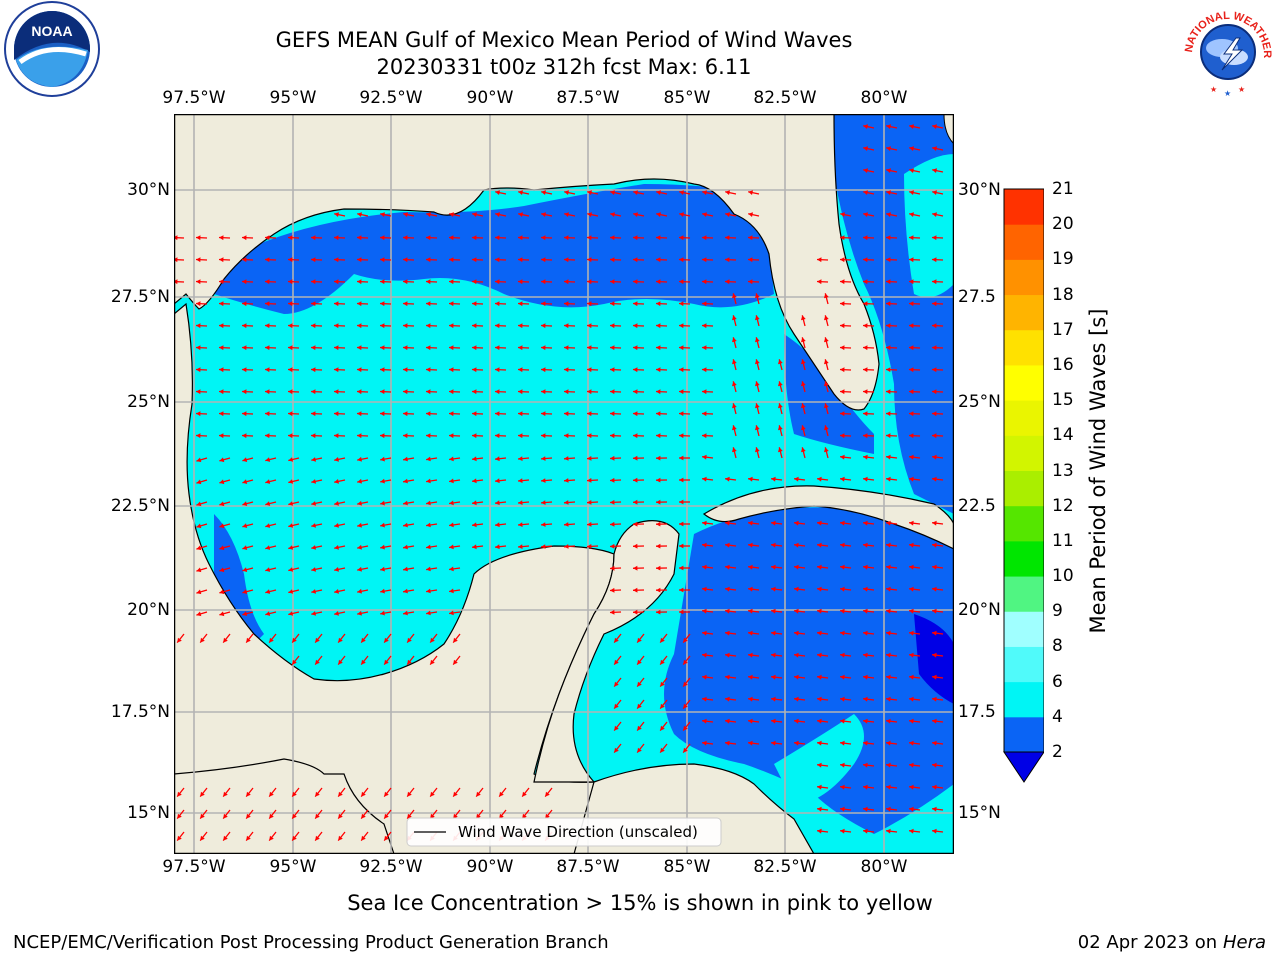 The width and height of the screenshot is (1280, 960). What do you see at coordinates (1244, 942) in the screenshot?
I see `host-name: Hera` at bounding box center [1244, 942].